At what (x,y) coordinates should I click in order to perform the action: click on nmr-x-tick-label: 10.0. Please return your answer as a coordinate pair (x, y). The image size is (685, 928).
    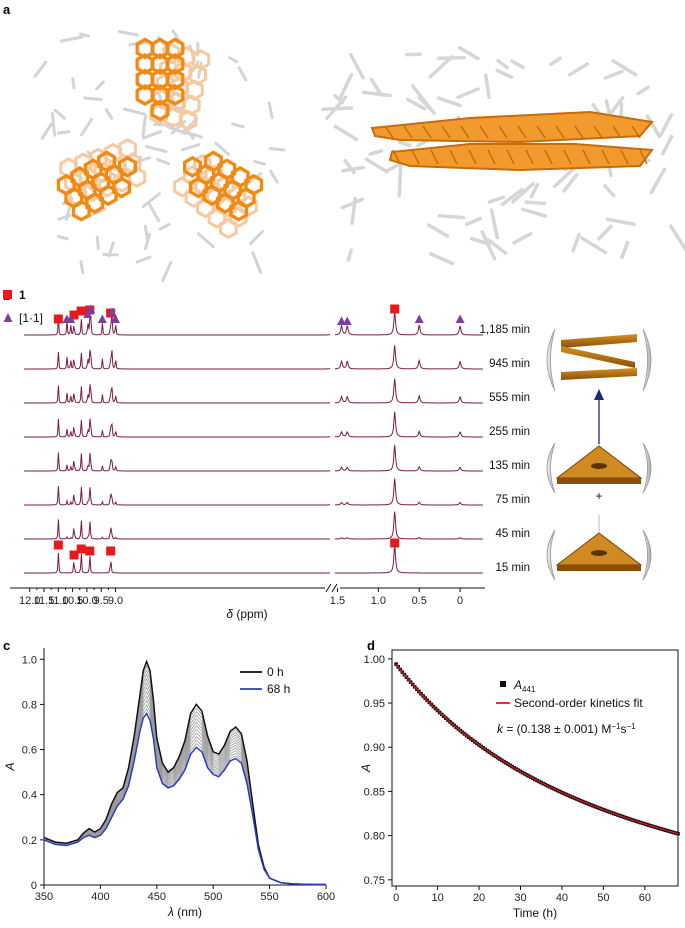
    Looking at the image, I should click on (86, 601).